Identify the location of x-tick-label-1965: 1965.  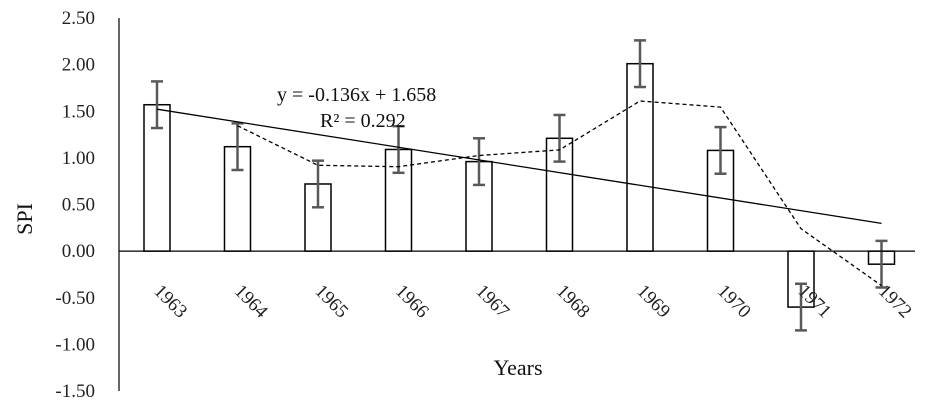
(331, 302).